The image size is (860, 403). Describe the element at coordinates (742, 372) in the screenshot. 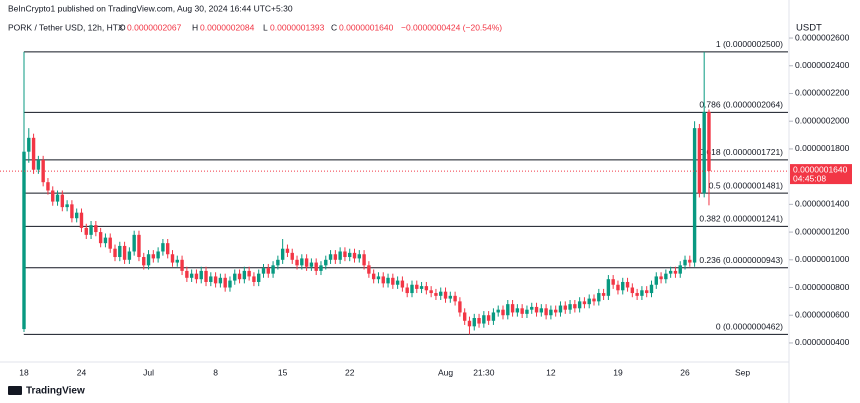

I see `x-tick-label: Sep` at that location.